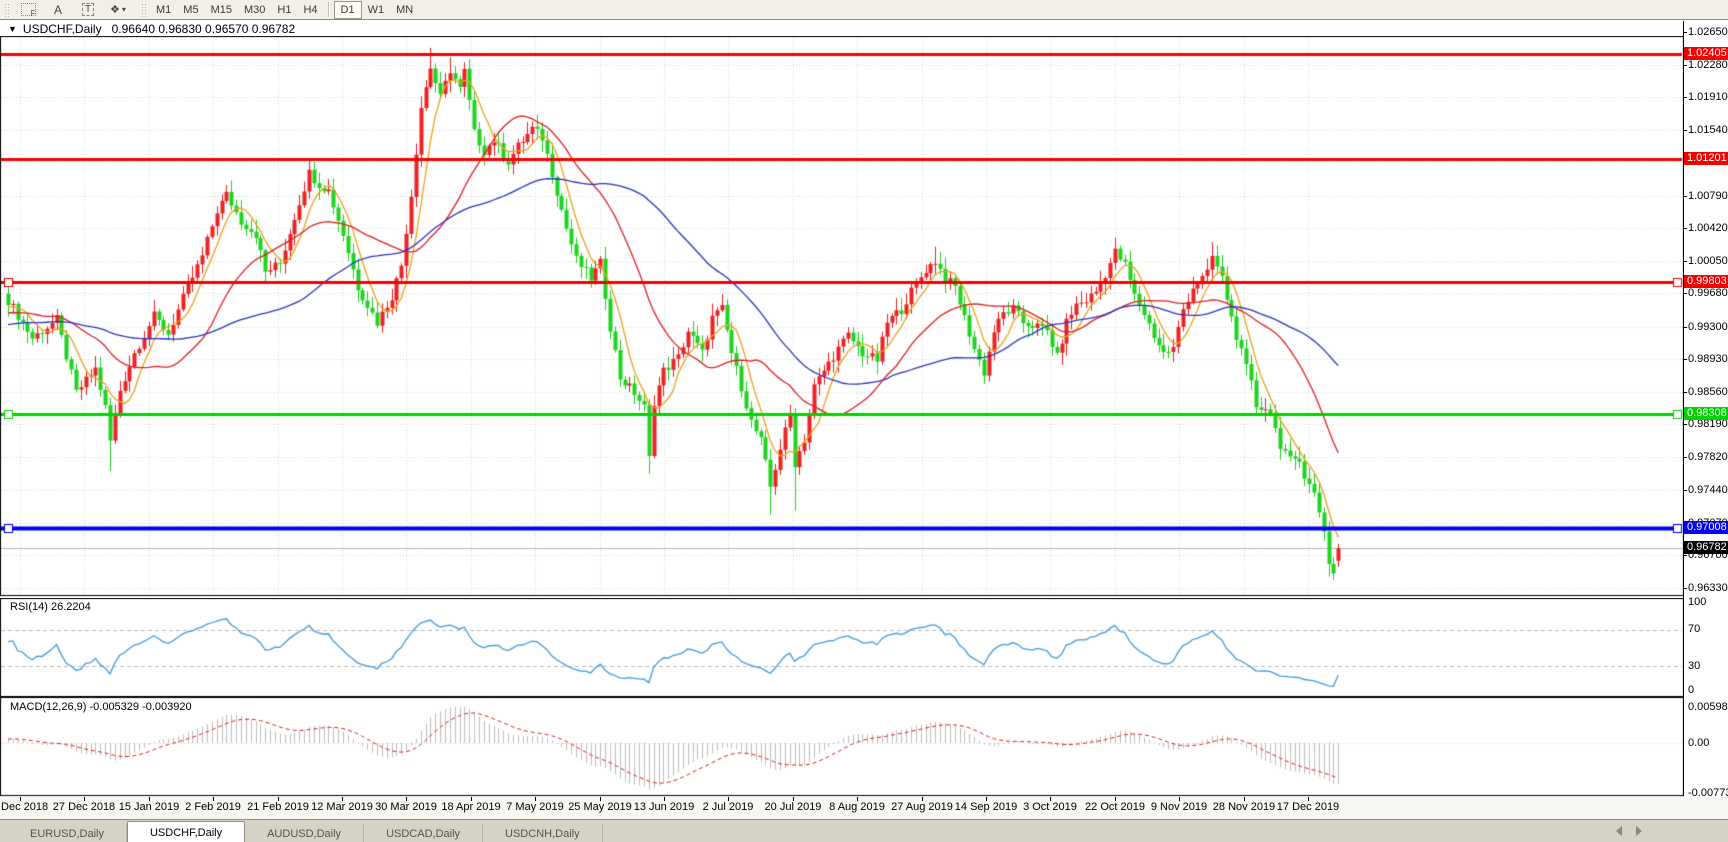 This screenshot has height=842, width=1728. I want to click on tab-eurusd-daily: EURUSD,Daily, so click(67, 833).